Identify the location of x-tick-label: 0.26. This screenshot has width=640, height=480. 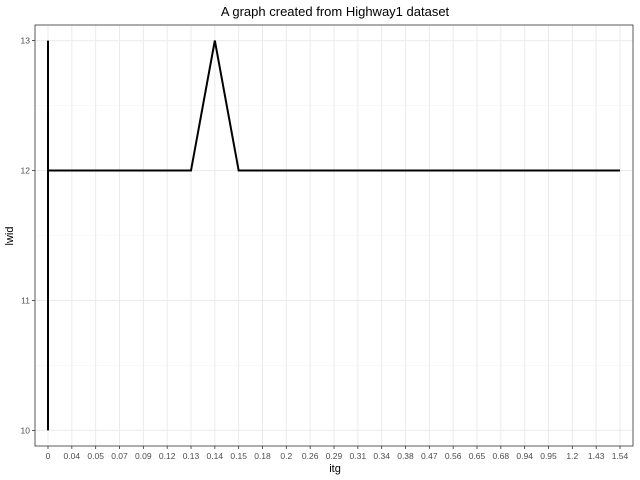
(310, 456).